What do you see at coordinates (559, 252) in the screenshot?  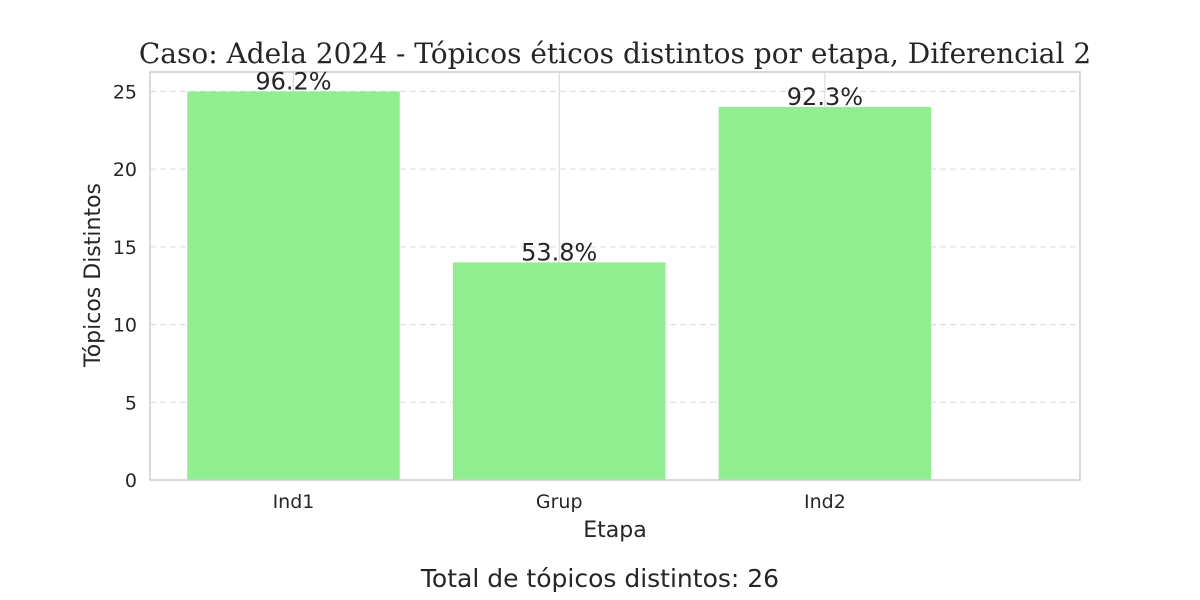 I see `bar-data-label: 53.8%` at bounding box center [559, 252].